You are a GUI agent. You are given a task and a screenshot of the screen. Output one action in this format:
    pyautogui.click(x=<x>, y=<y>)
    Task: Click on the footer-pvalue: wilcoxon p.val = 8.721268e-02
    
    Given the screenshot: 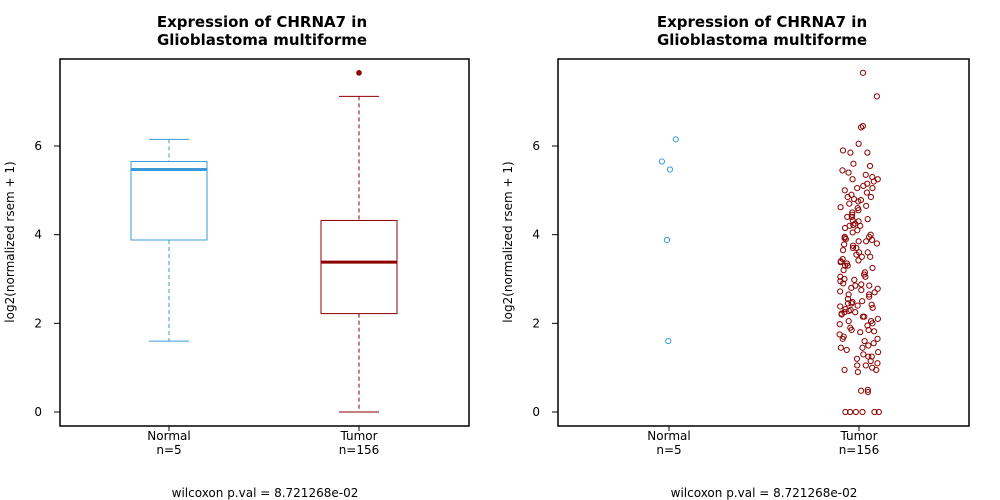 What is the action you would take?
    pyautogui.click(x=265, y=493)
    